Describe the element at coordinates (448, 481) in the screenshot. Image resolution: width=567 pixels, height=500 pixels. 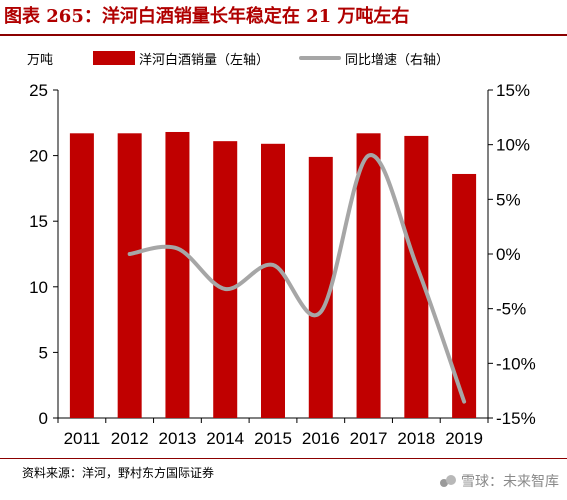
I see `snowball-logo-icon` at that location.